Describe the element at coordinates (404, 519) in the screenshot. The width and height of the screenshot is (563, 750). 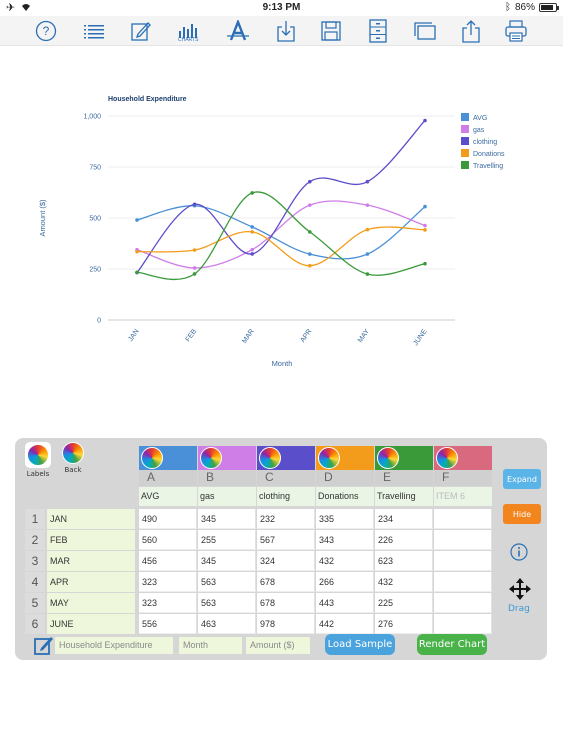
I see `table-cell: 234` at that location.